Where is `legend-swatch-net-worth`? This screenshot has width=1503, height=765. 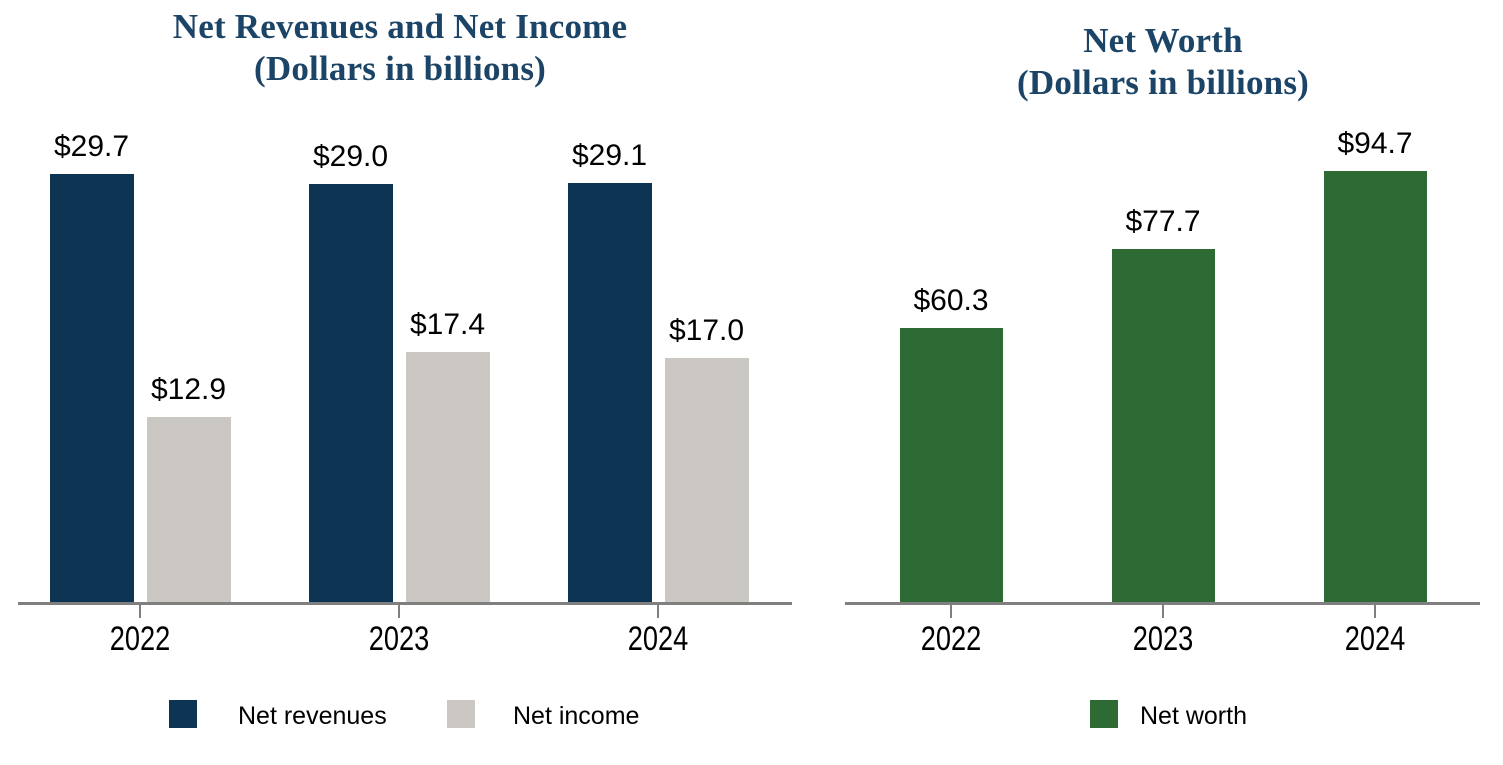
legend-swatch-net-worth is located at coordinates (1104, 714).